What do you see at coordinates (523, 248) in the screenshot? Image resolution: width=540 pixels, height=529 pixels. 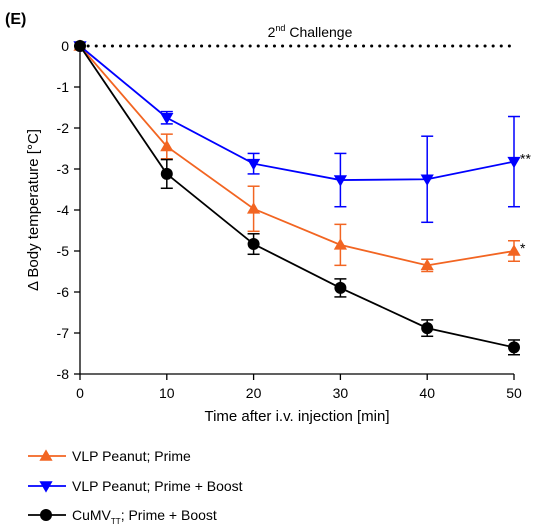 I see `significance-label: *` at bounding box center [523, 248].